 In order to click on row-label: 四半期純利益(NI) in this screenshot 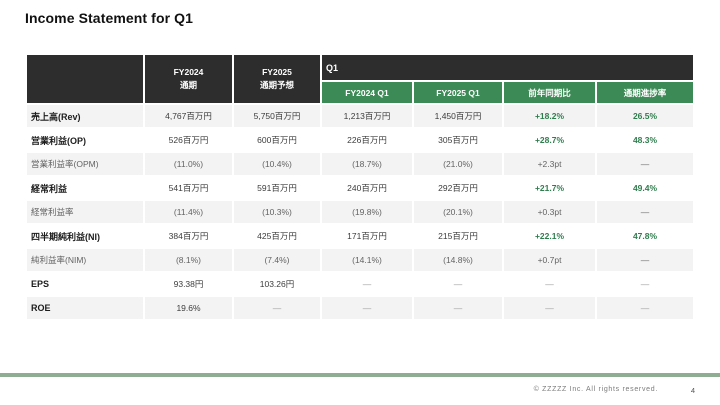, I will do `click(85, 236)`.